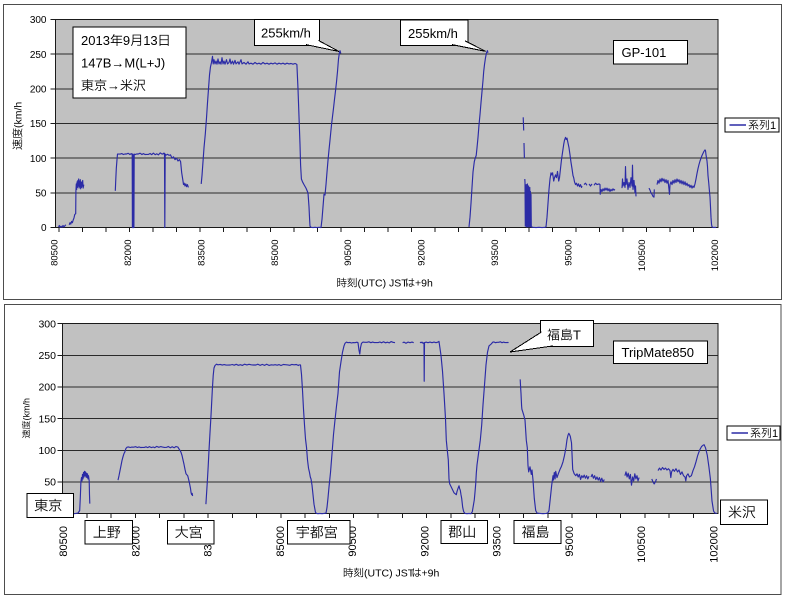  I want to click on svg-text: 9, so click(126, 40).